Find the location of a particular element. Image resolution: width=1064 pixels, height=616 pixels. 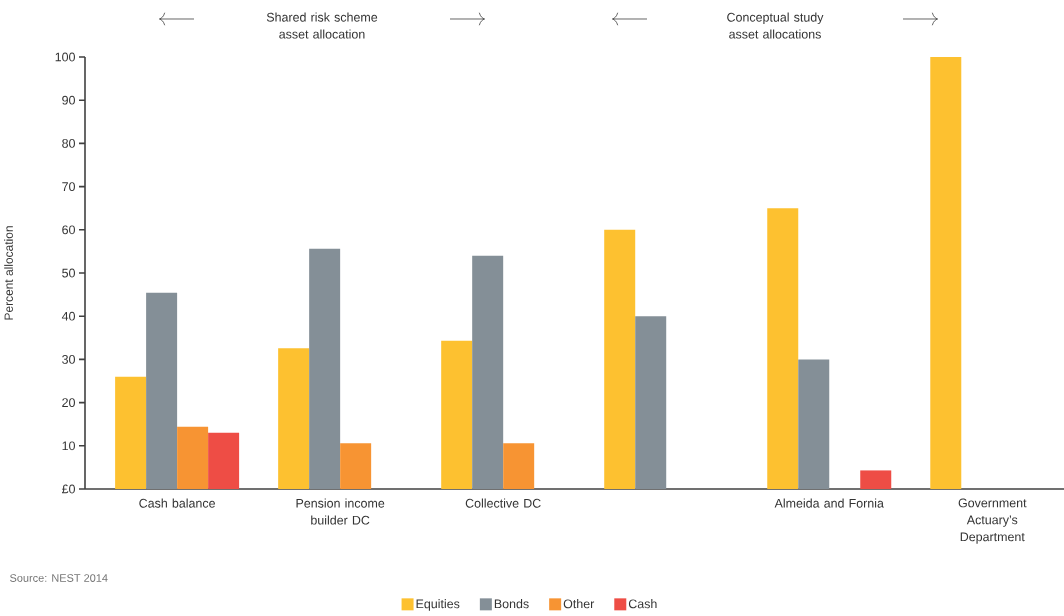

y-tick-label: 30 is located at coordinates (68, 359).